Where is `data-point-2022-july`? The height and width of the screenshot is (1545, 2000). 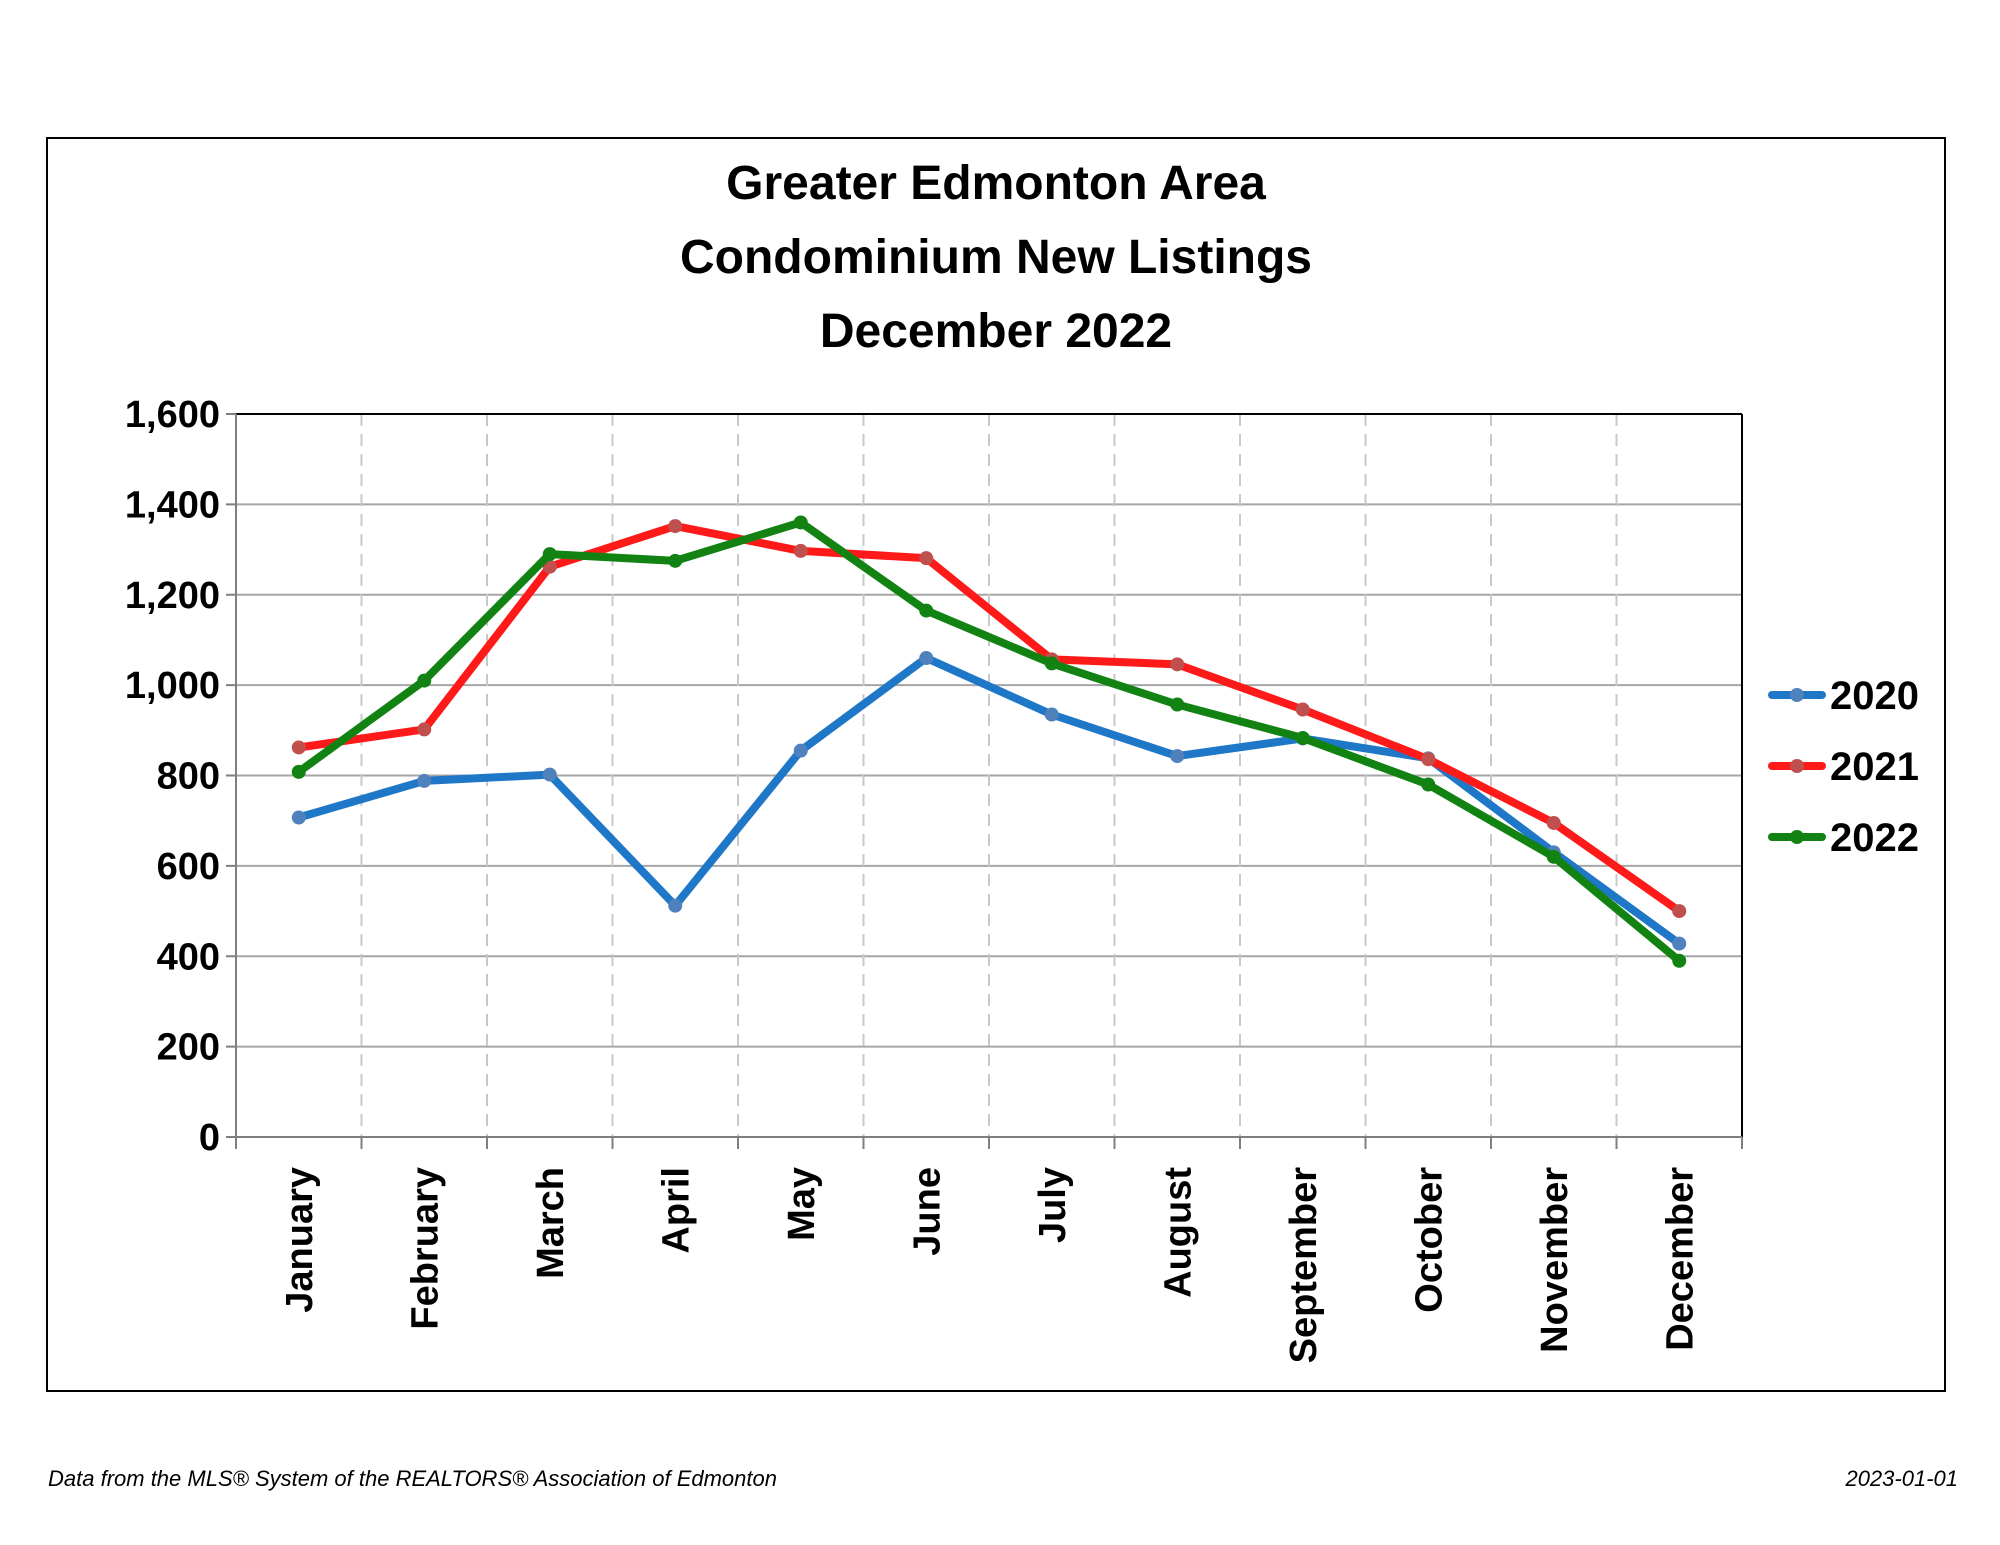 data-point-2022-july is located at coordinates (1051, 663).